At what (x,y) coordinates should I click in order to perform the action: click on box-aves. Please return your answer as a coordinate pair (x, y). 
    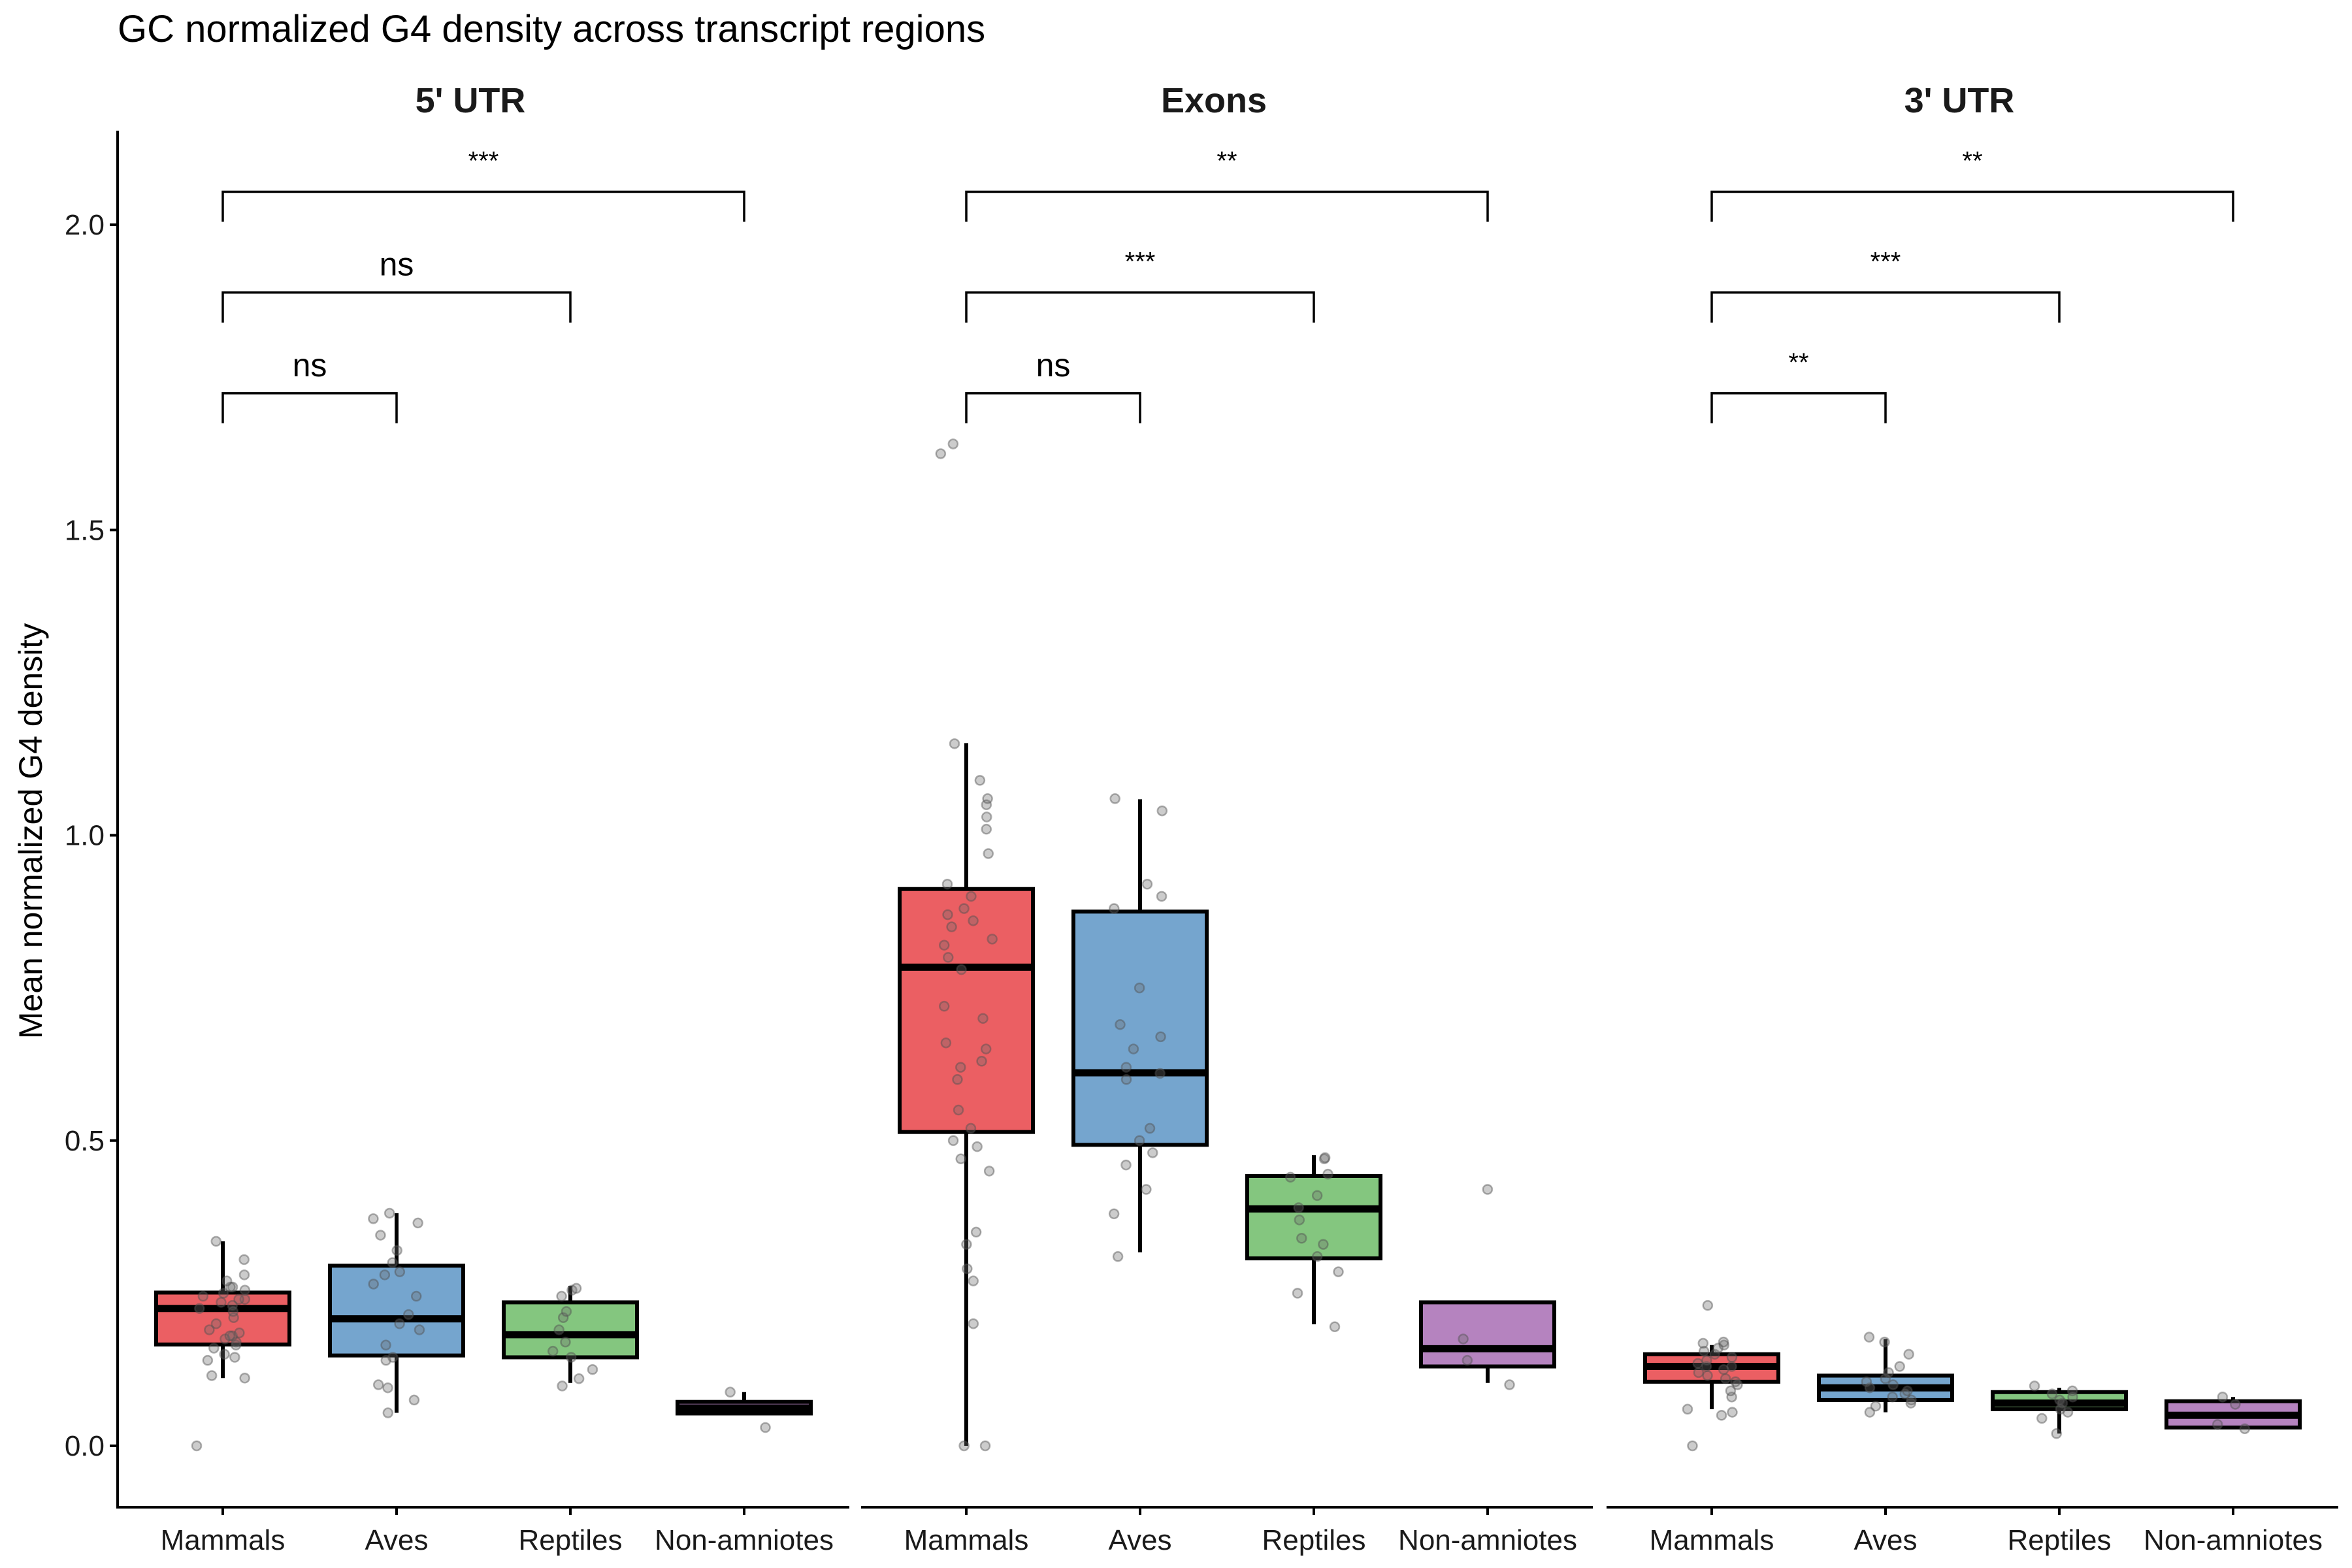
    Looking at the image, I should click on (396, 1312).